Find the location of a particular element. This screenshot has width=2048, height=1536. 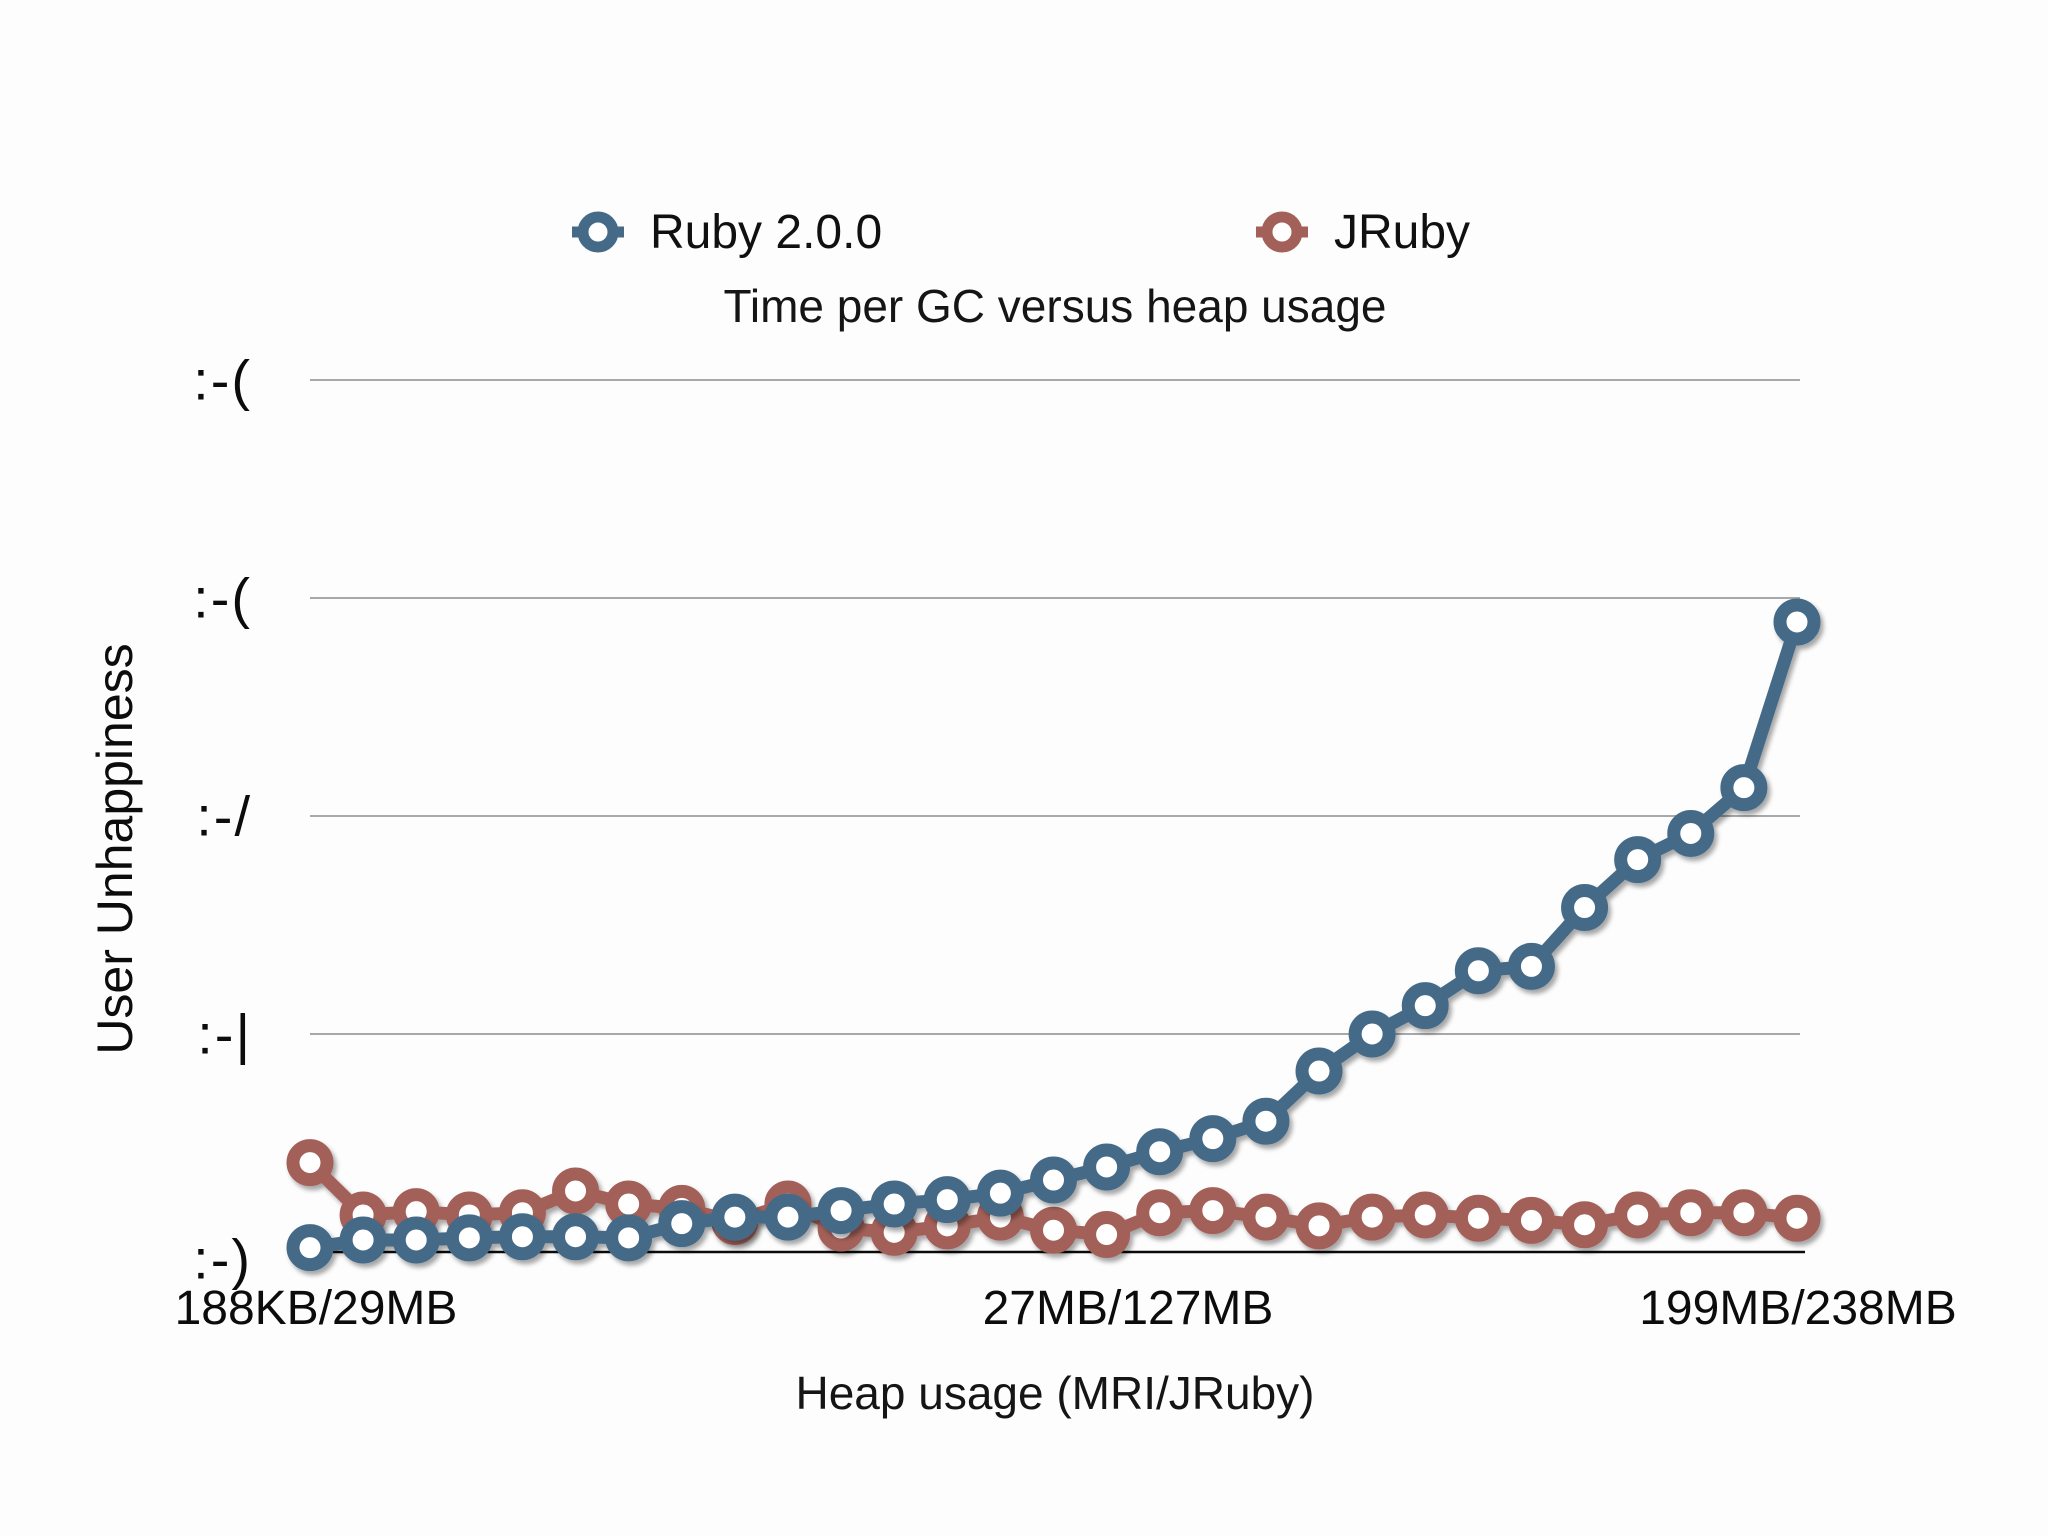

legend-label-ruby: Ruby 2.0.0 is located at coordinates (766, 232).